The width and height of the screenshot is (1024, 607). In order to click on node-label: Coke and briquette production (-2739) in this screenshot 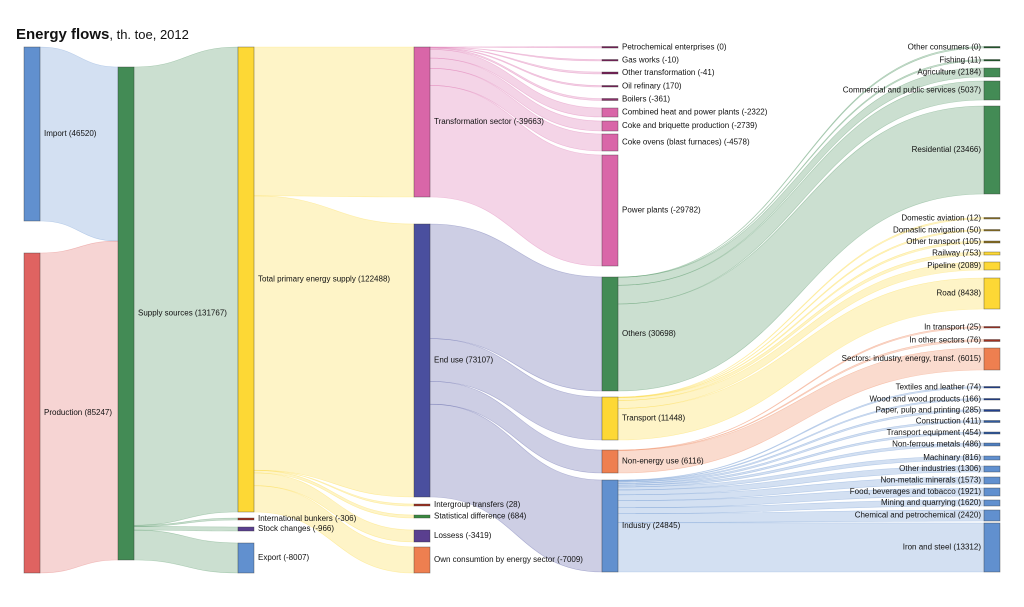, I will do `click(690, 125)`.